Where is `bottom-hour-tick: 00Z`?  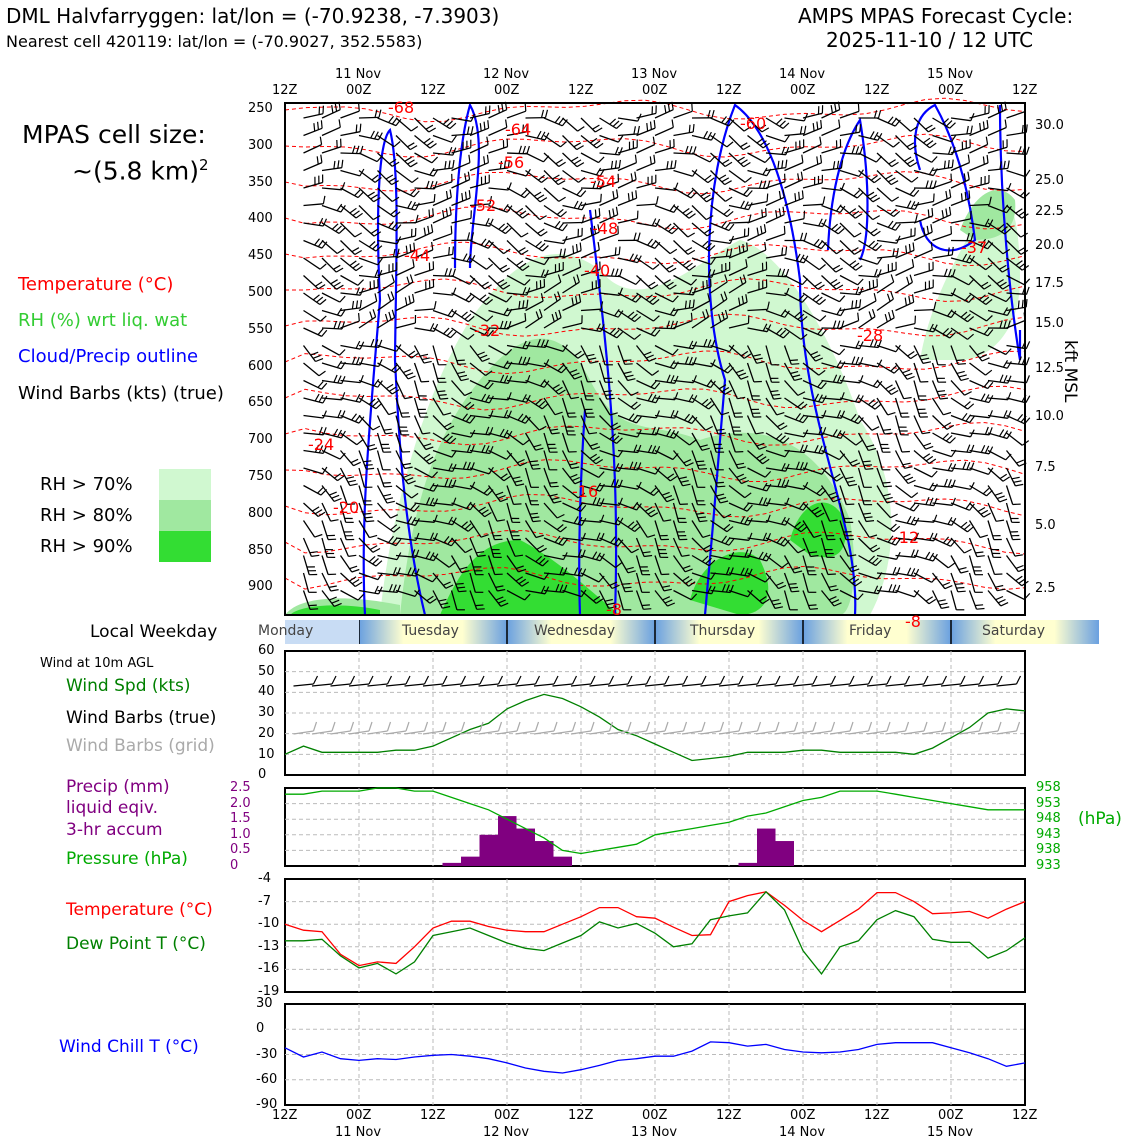
bottom-hour-tick: 00Z is located at coordinates (359, 1115).